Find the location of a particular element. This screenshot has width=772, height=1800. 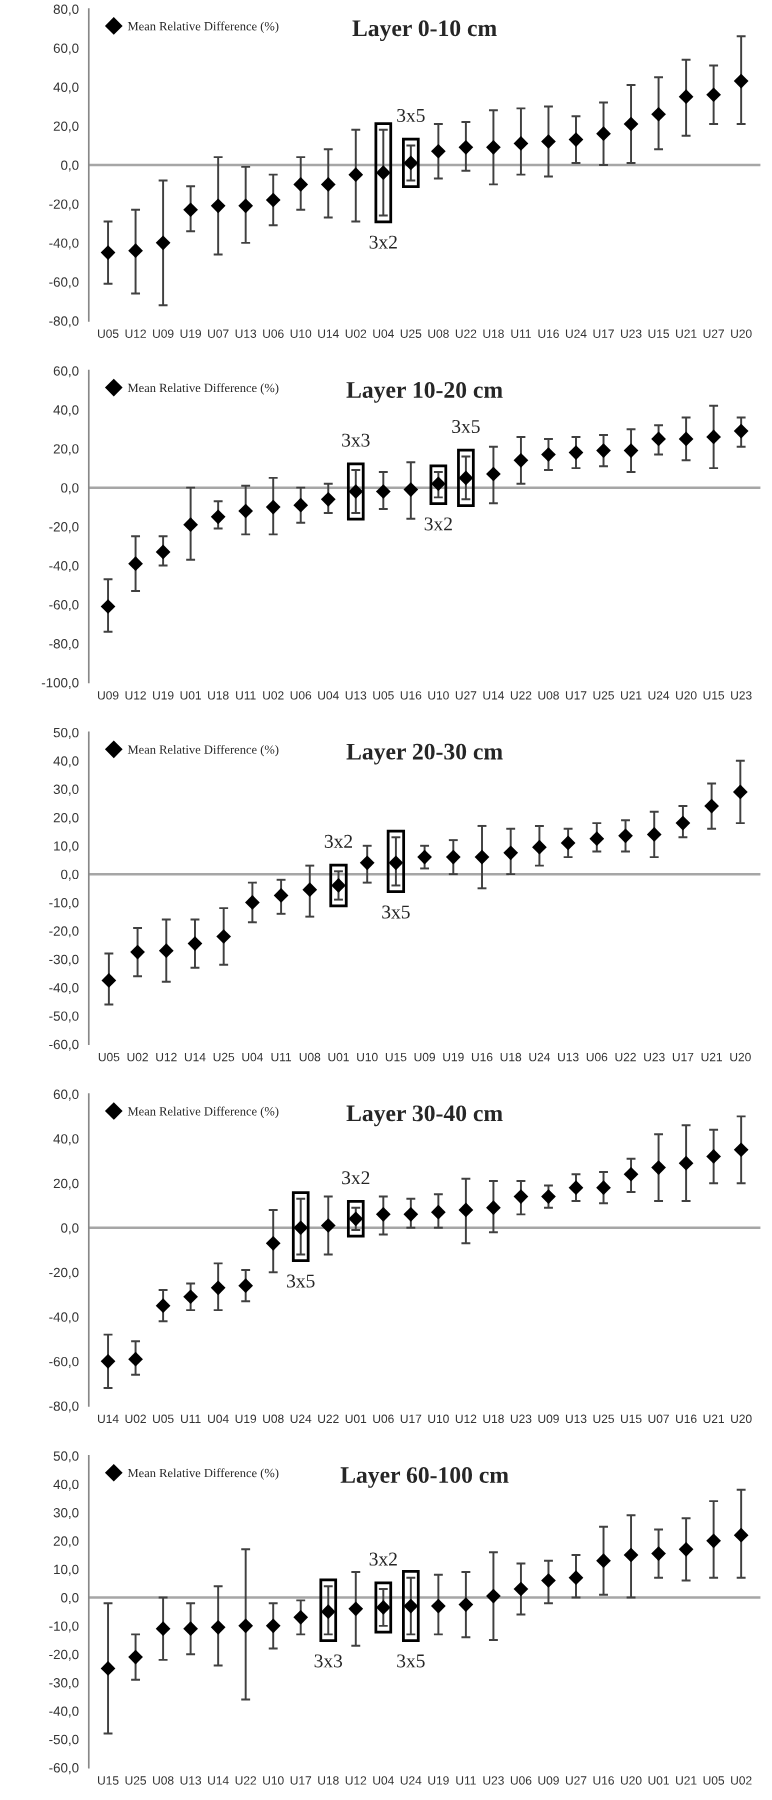

chart-title: Layer 60-100 cm is located at coordinates (424, 1477).